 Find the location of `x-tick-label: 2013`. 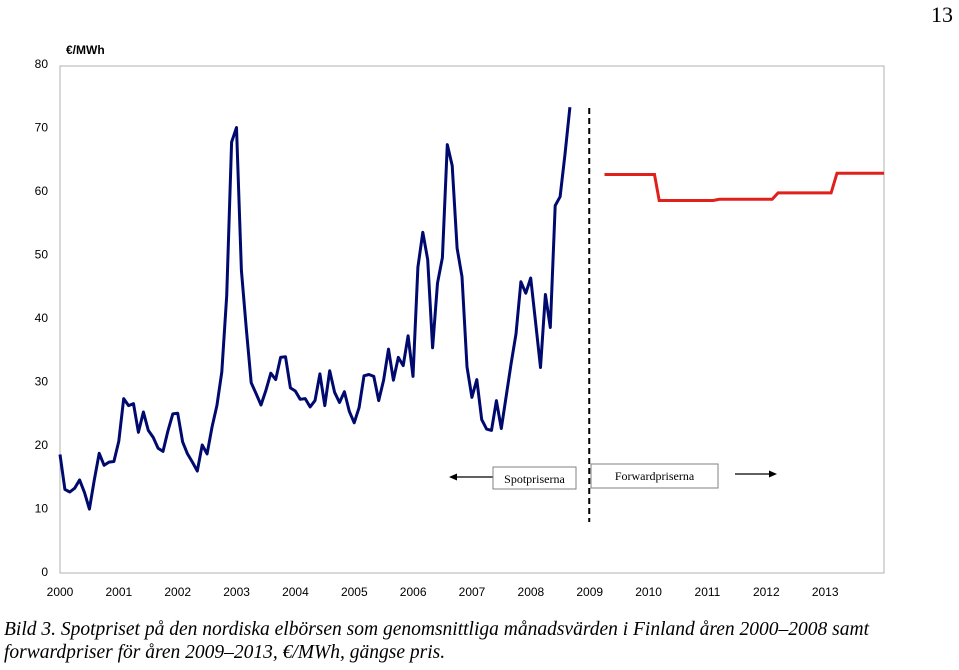

x-tick-label: 2013 is located at coordinates (825, 592).